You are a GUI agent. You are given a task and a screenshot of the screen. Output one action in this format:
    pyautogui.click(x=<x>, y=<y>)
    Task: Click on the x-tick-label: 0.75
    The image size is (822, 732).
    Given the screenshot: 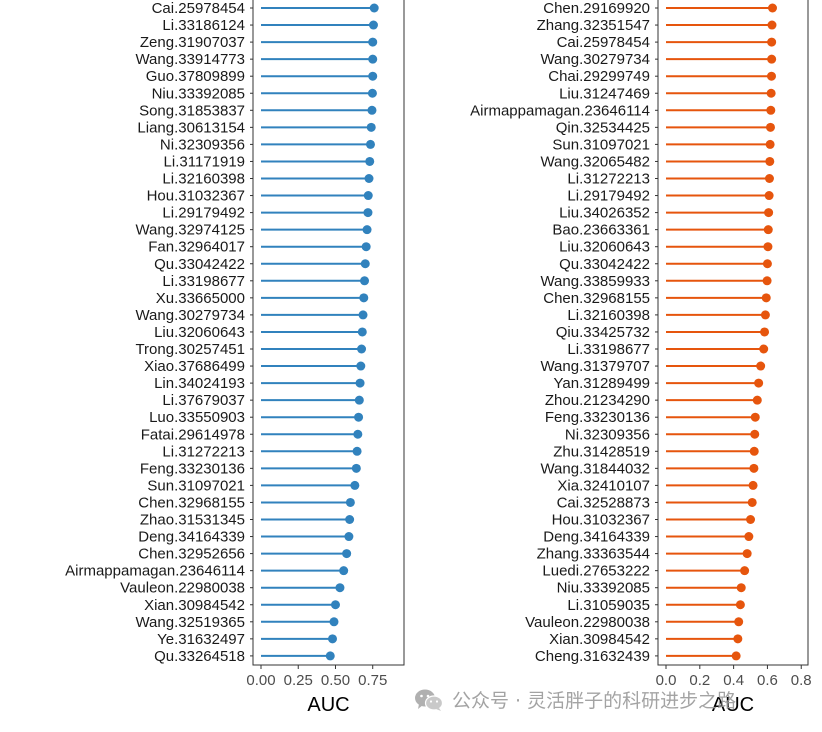 What is the action you would take?
    pyautogui.click(x=372, y=680)
    